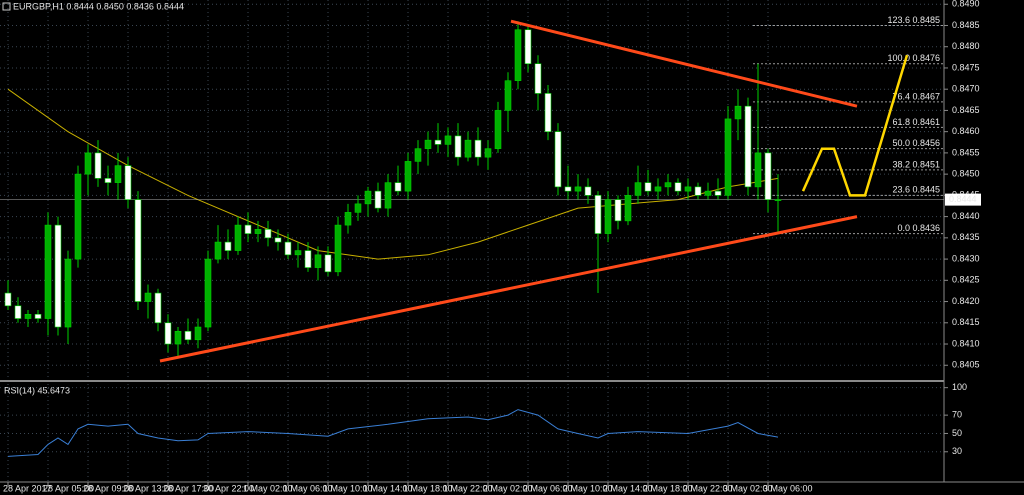 This screenshot has height=495, width=1024. Describe the element at coordinates (428, 488) in the screenshot. I see `x-tick-label: 1 May 18:00` at that location.